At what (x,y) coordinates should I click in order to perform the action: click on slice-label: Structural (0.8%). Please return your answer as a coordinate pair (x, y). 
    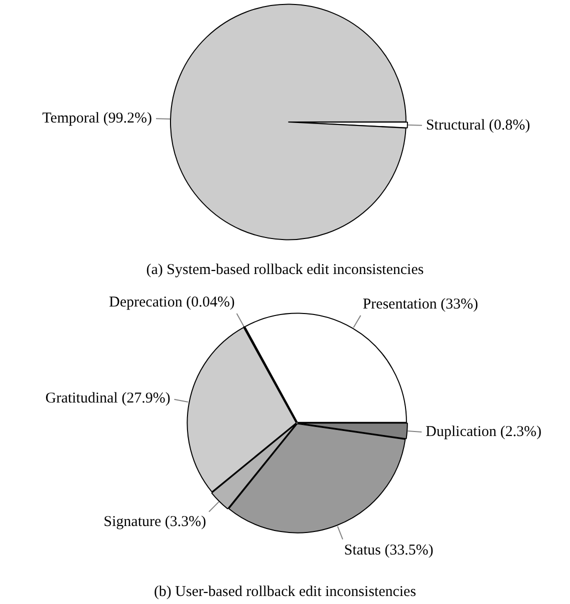
    Looking at the image, I should click on (478, 125).